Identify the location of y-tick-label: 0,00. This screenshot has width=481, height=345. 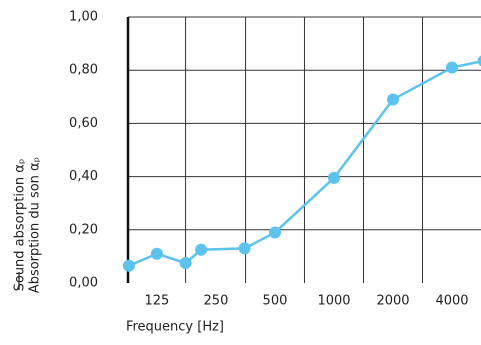
(83, 283).